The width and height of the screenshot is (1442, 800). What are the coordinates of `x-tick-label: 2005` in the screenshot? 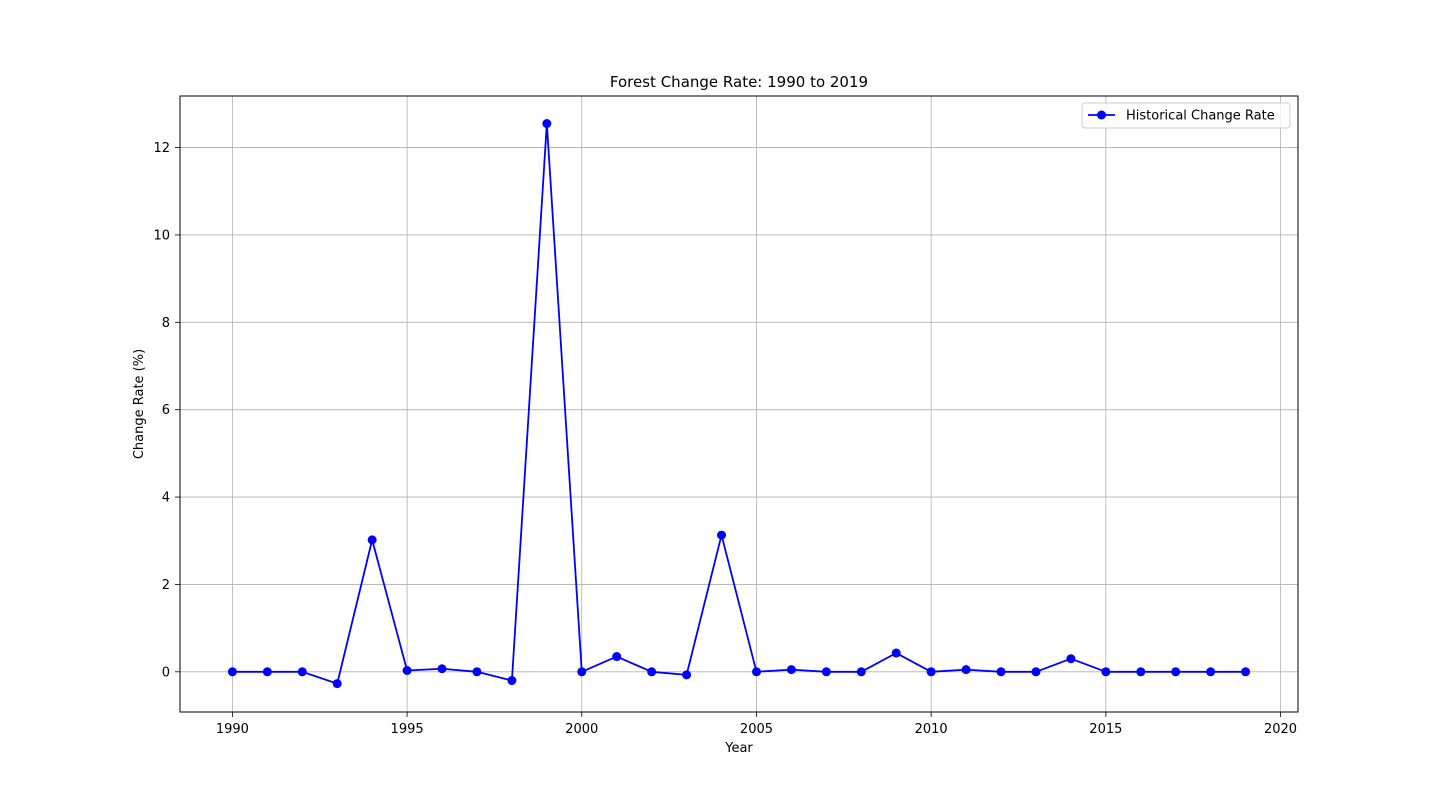 It's located at (756, 729).